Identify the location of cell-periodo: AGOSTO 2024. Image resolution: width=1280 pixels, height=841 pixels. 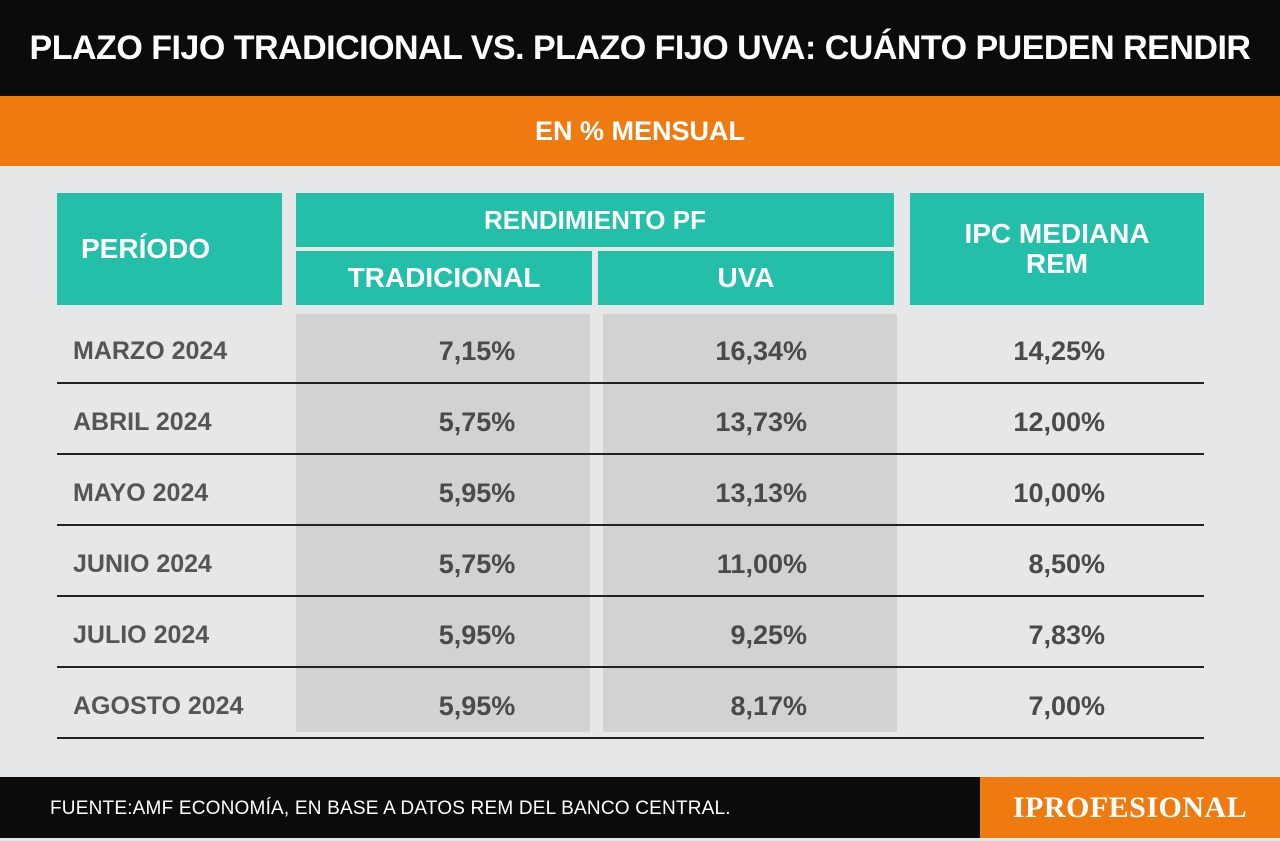
(158, 706).